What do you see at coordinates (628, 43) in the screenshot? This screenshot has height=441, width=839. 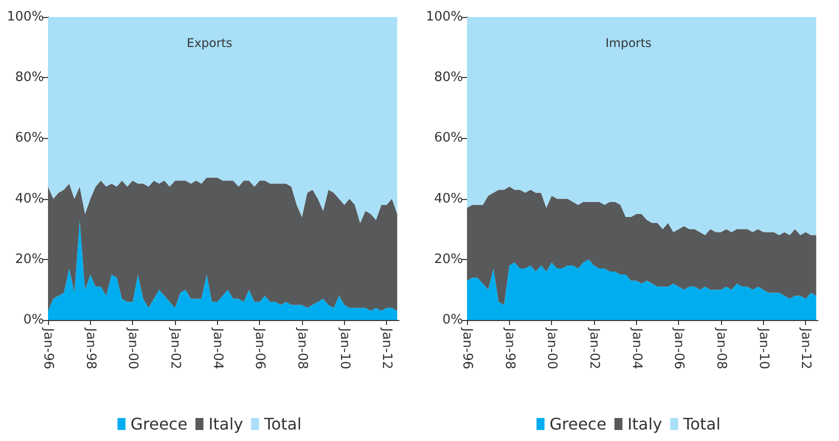 I see `text: Imports` at bounding box center [628, 43].